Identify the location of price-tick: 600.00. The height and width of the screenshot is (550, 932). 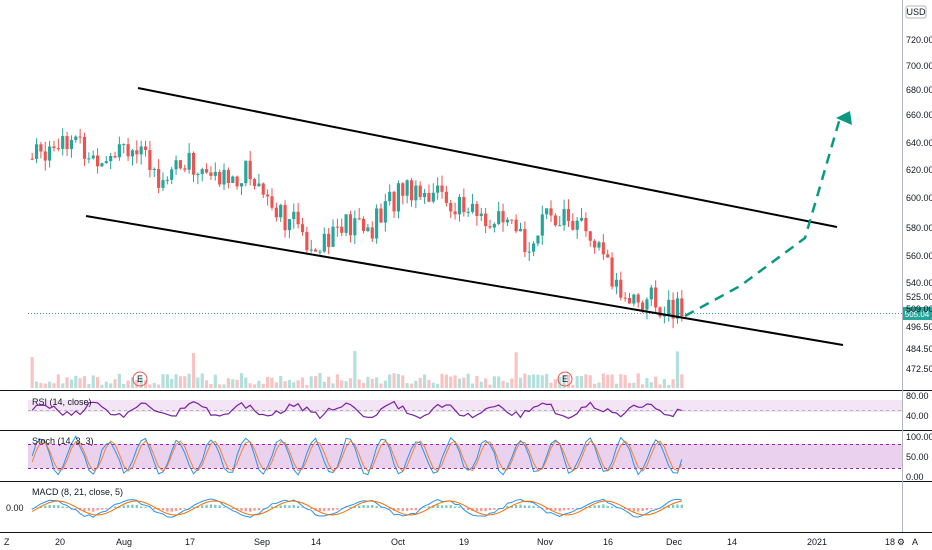
(919, 198).